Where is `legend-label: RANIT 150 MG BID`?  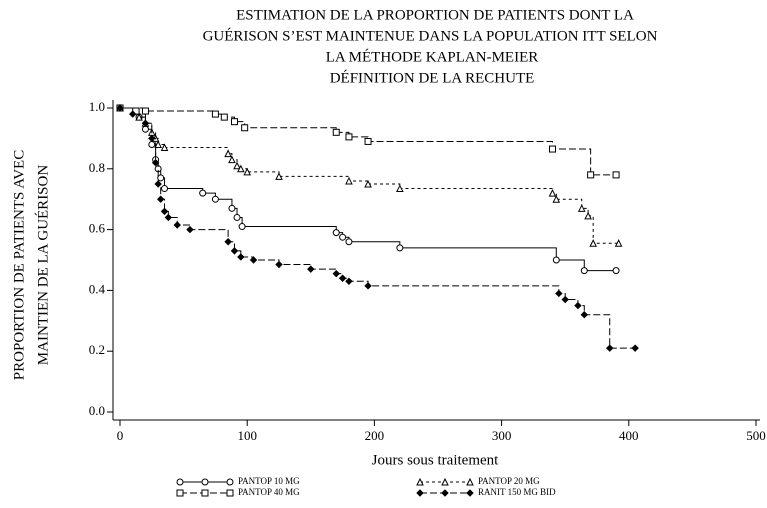 legend-label: RANIT 150 MG BID is located at coordinates (517, 492).